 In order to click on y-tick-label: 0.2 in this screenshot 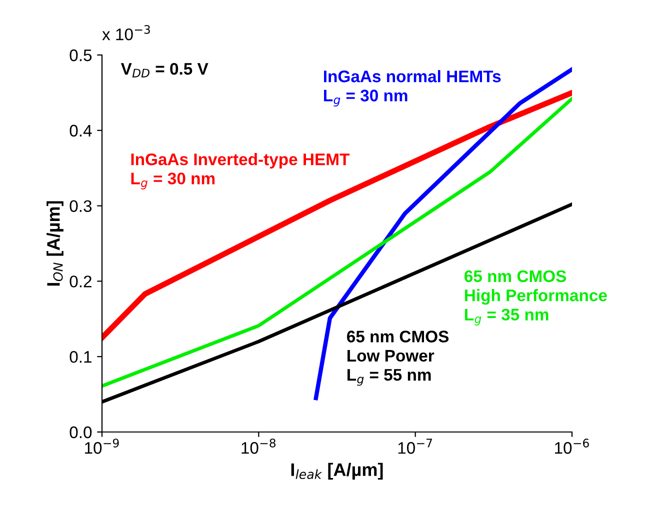, I will do `click(81, 282)`.